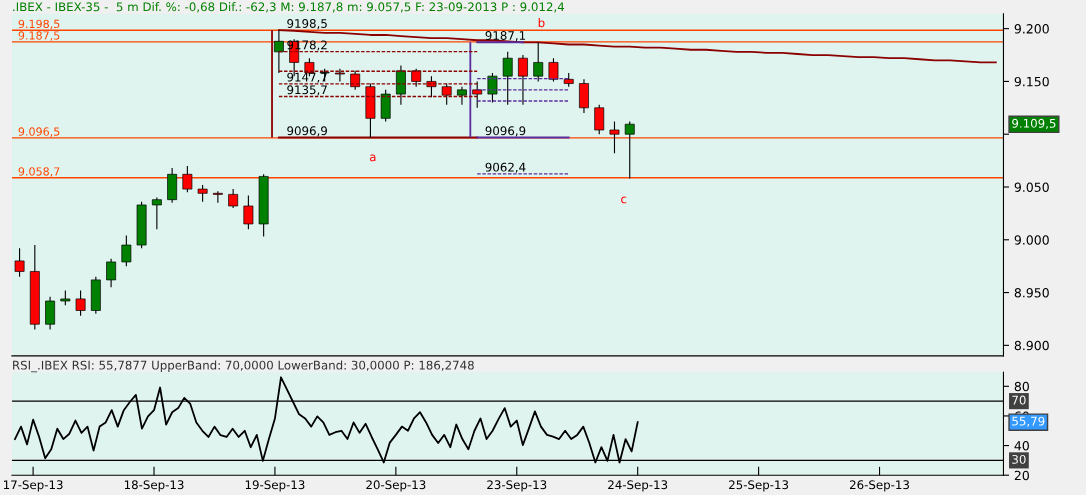 The image size is (1086, 495). I want to click on x-tick-label: 19-Sep-13, so click(275, 486).